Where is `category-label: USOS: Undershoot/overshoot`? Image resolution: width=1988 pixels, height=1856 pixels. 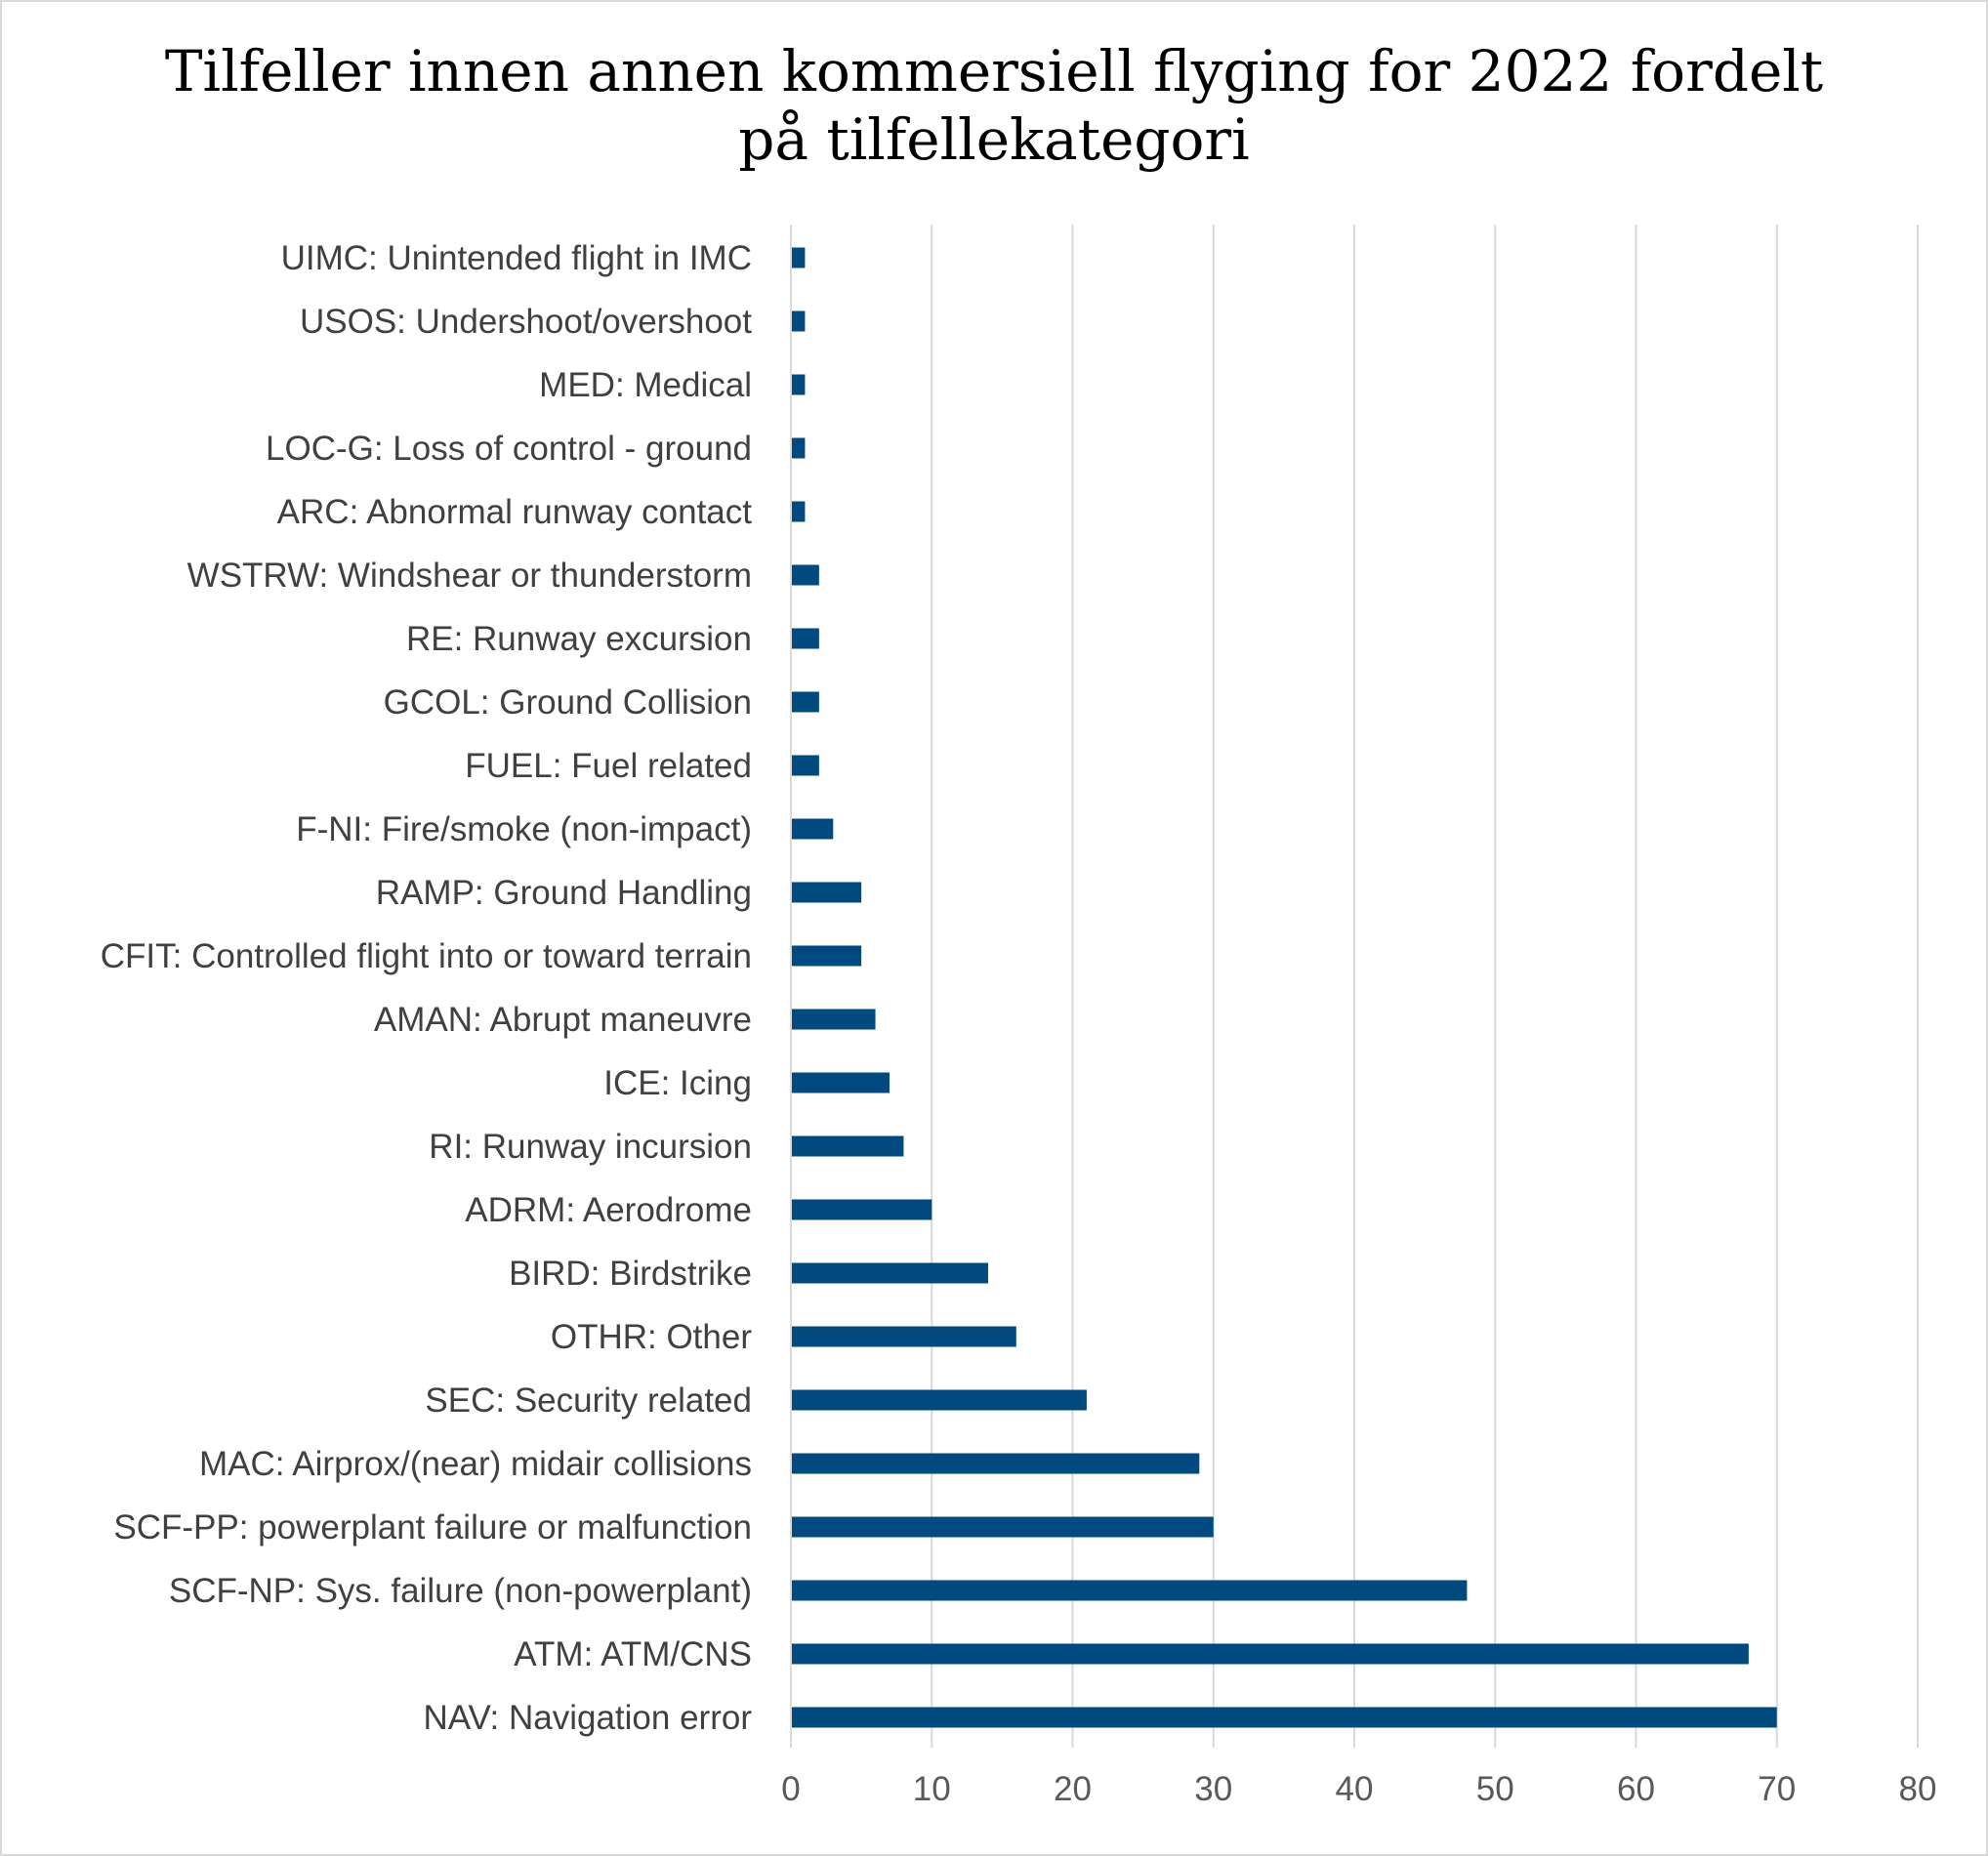
category-label: USOS: Undershoot/overshoot is located at coordinates (526, 322).